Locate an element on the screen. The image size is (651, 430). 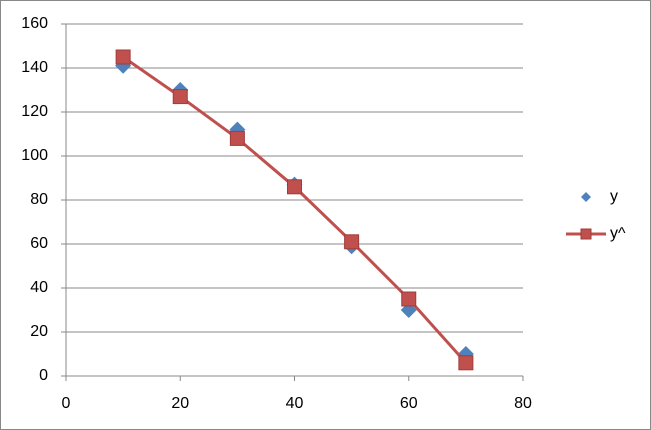
x-tick-label: 60 is located at coordinates (409, 403).